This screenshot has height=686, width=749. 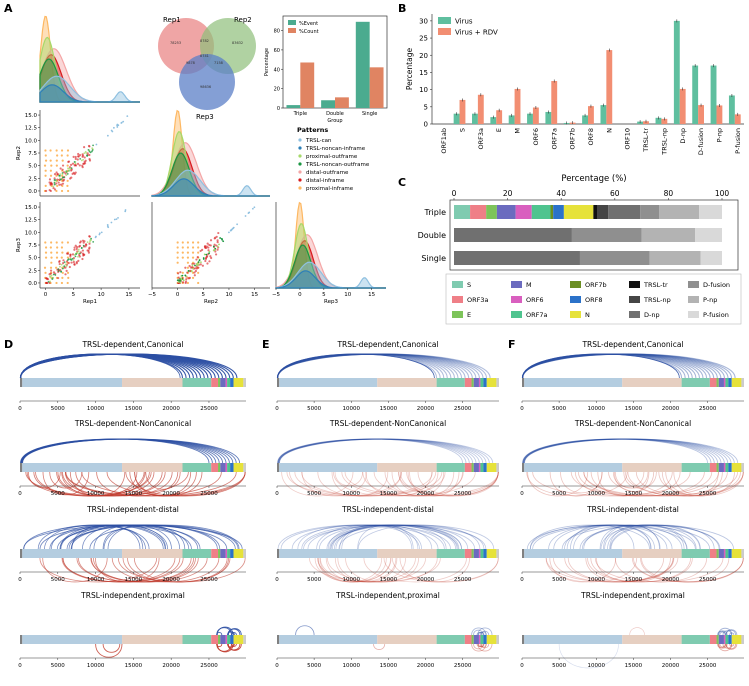 What do you see at coordinates (292, 30) in the screenshot?
I see `legend-swatch` at bounding box center [292, 30].